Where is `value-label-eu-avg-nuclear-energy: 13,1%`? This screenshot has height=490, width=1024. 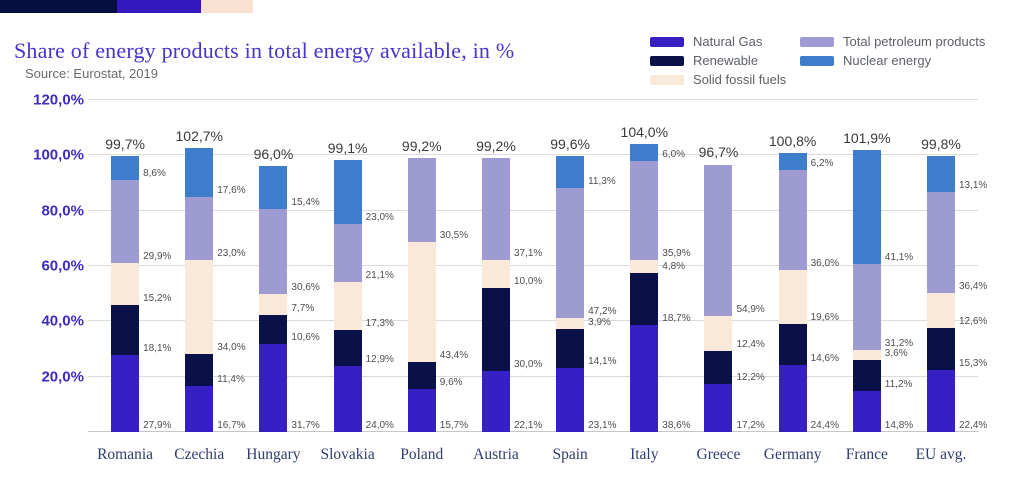
value-label-eu-avg-nuclear-energy: 13,1% is located at coordinates (973, 186).